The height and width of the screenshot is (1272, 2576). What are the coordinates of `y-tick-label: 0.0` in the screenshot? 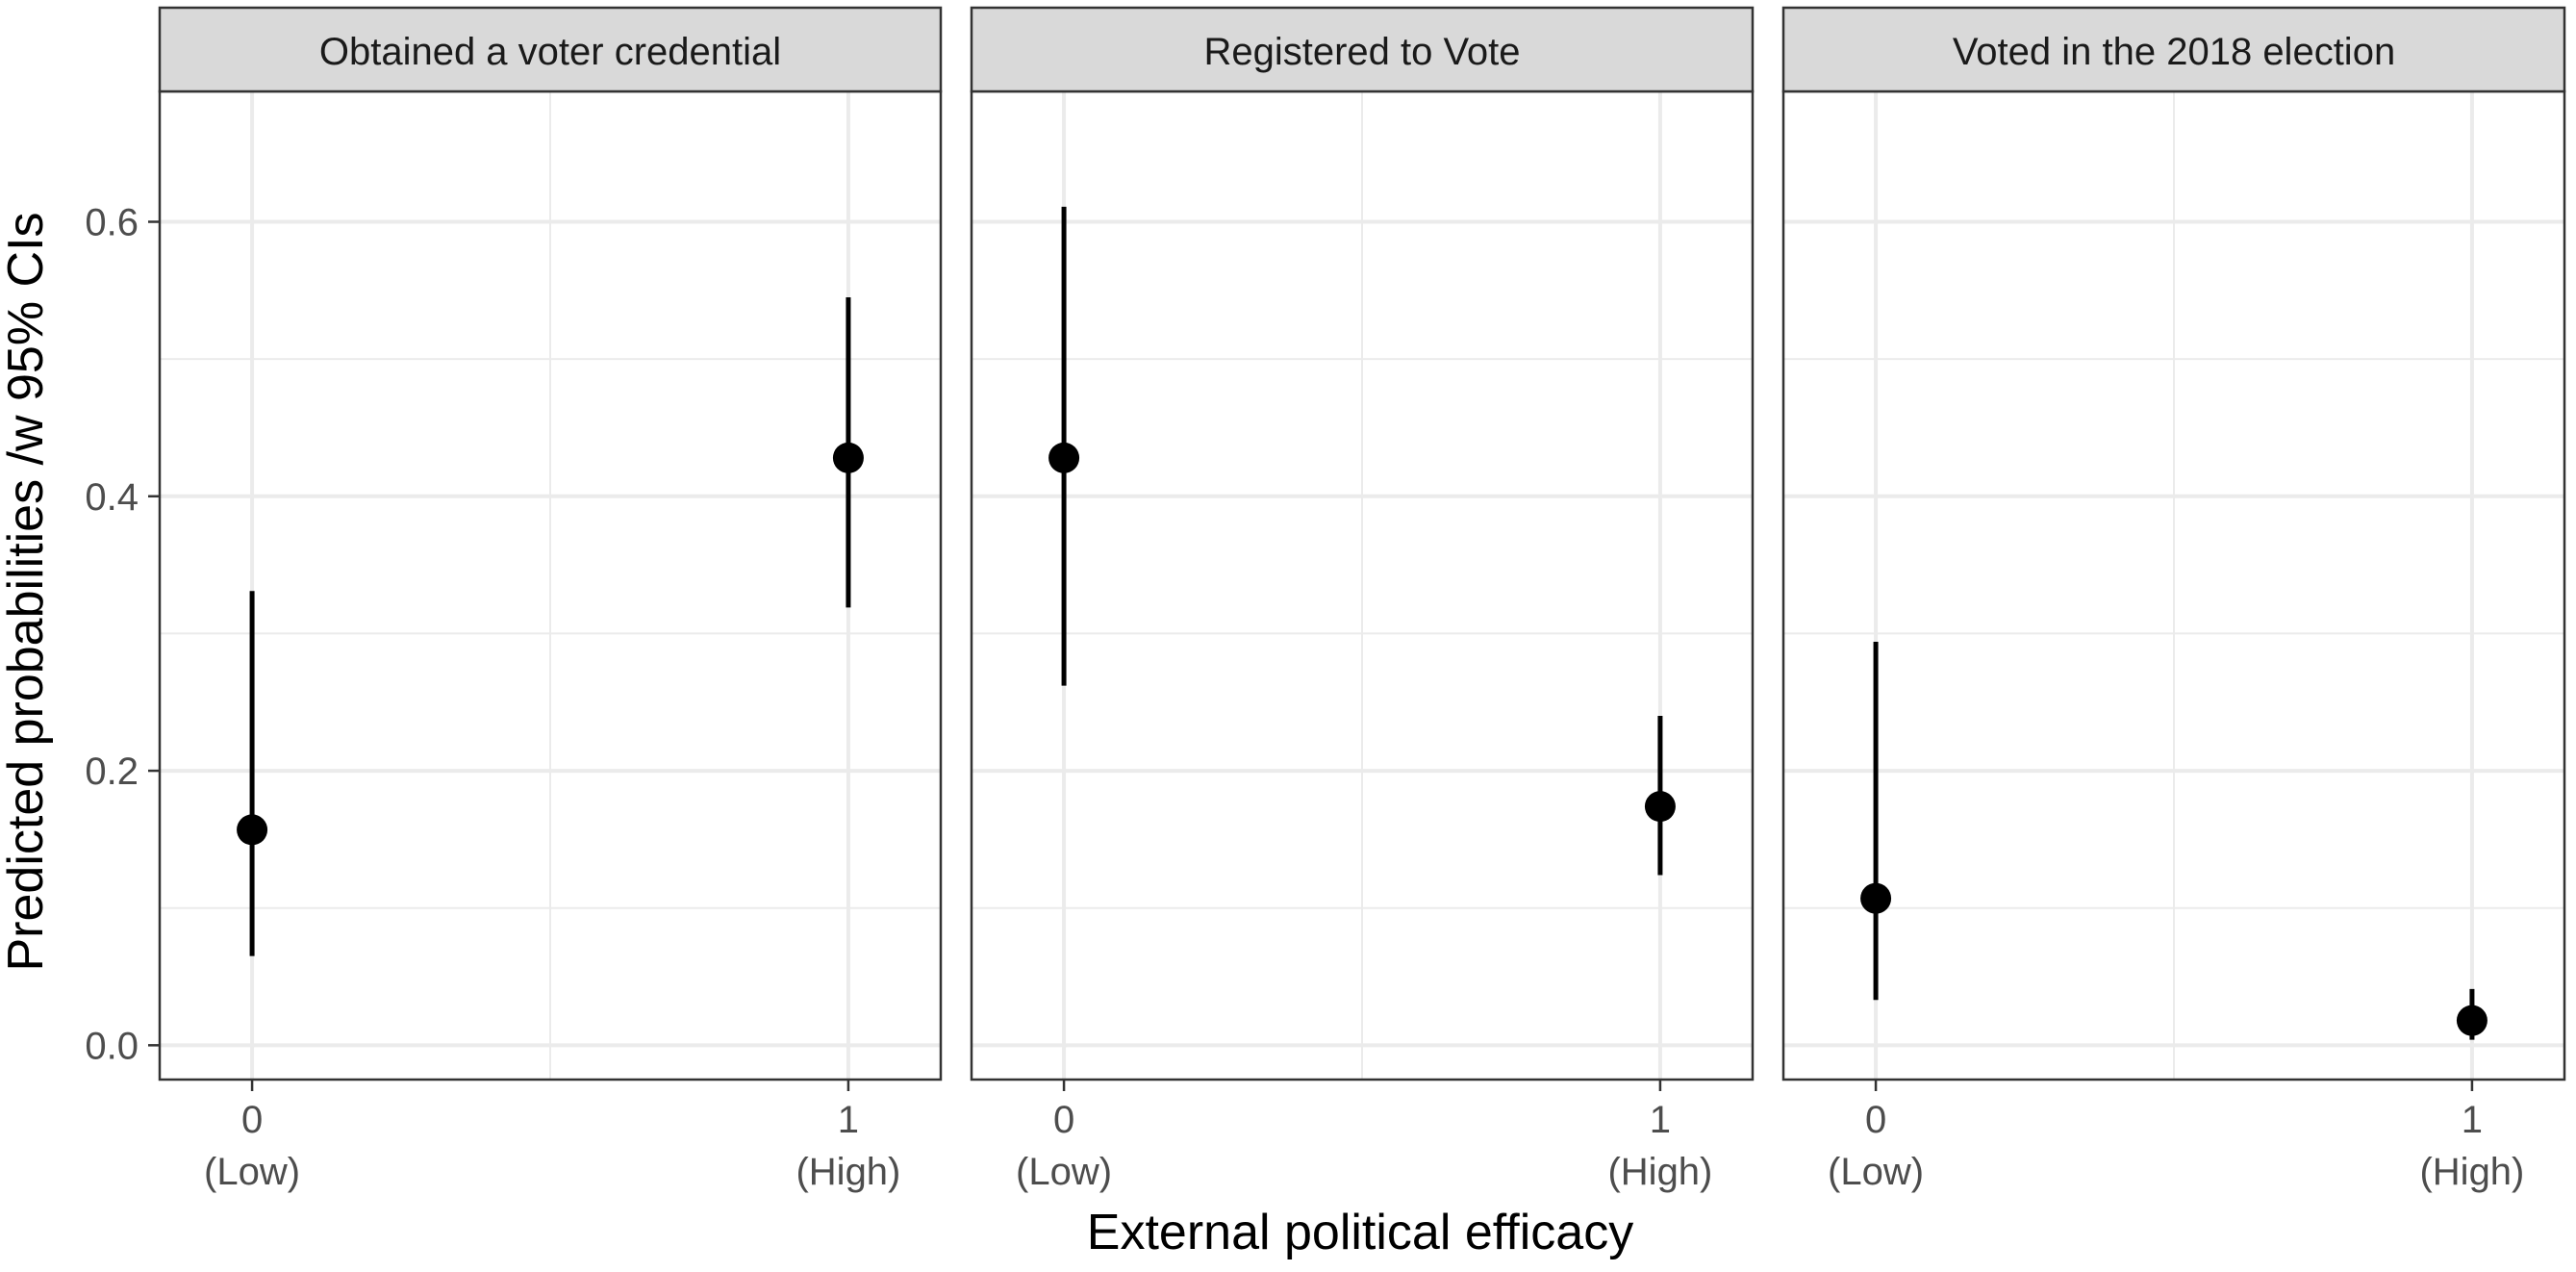 It's located at (112, 1046).